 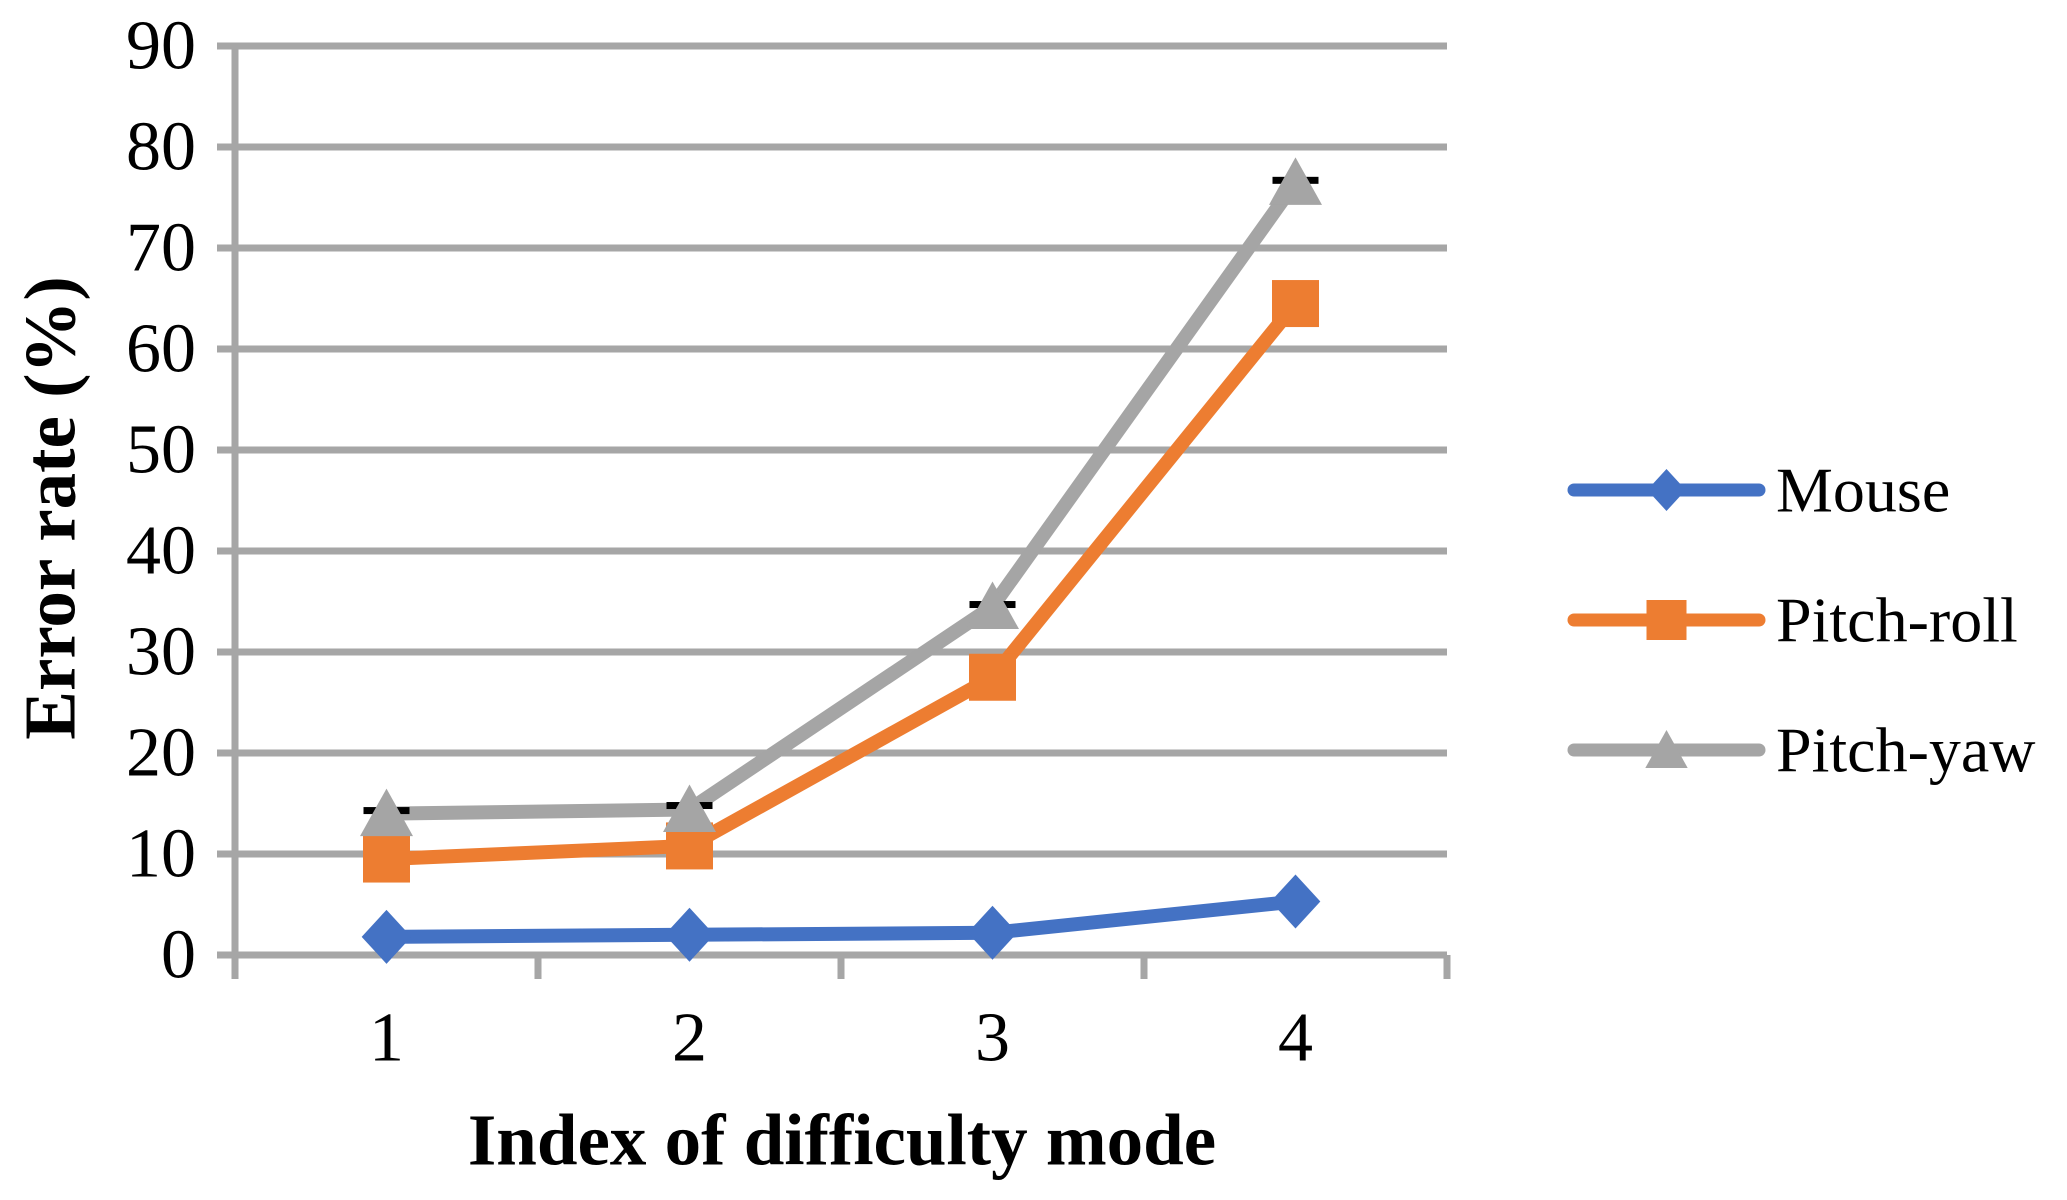 What do you see at coordinates (161, 349) in the screenshot?
I see `y-tick-label-60: 60` at bounding box center [161, 349].